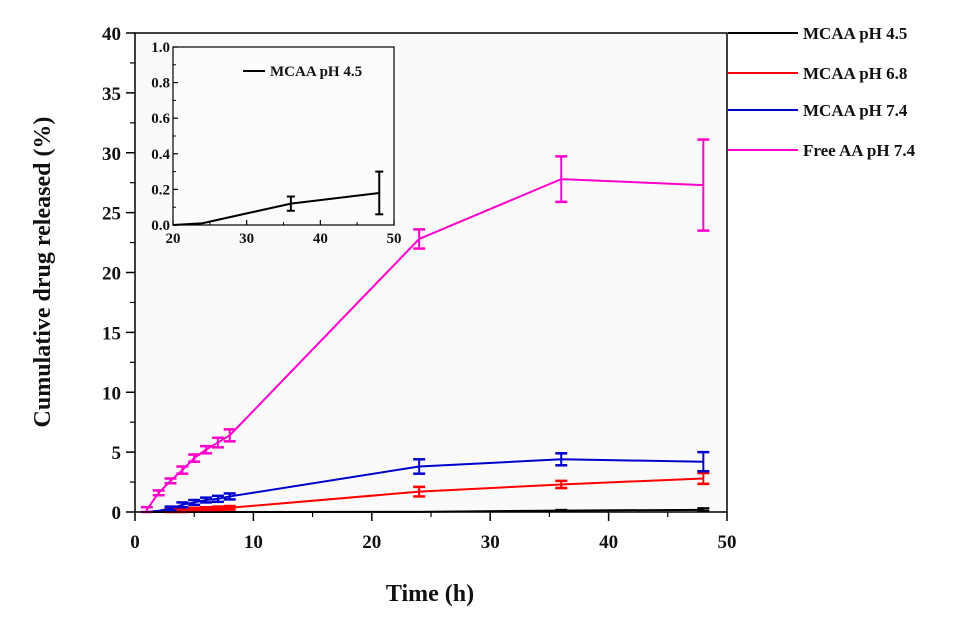 The height and width of the screenshot is (620, 955). I want to click on inset-legend-label: MCAA pH 4.5, so click(316, 72).